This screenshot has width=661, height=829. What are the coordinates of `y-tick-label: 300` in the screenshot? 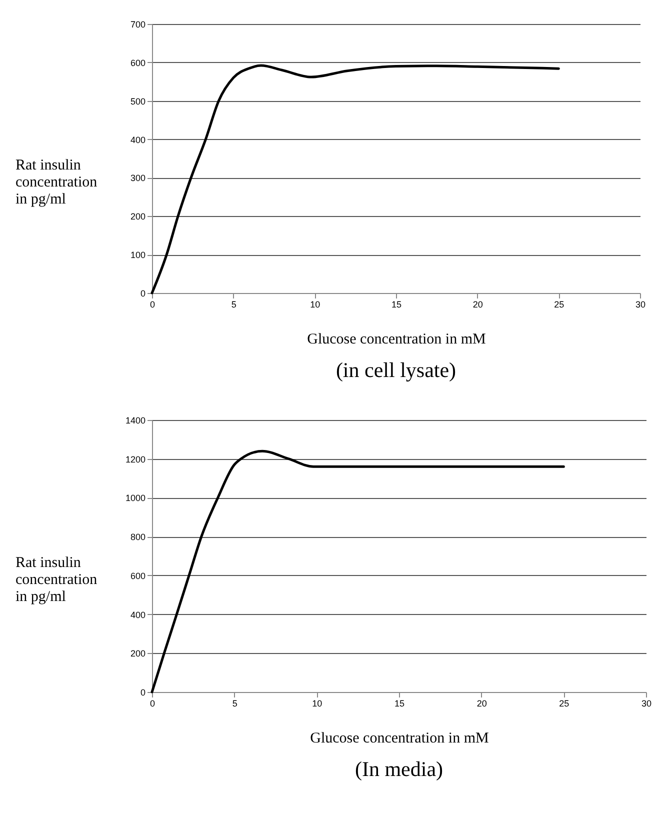 It's located at (138, 178).